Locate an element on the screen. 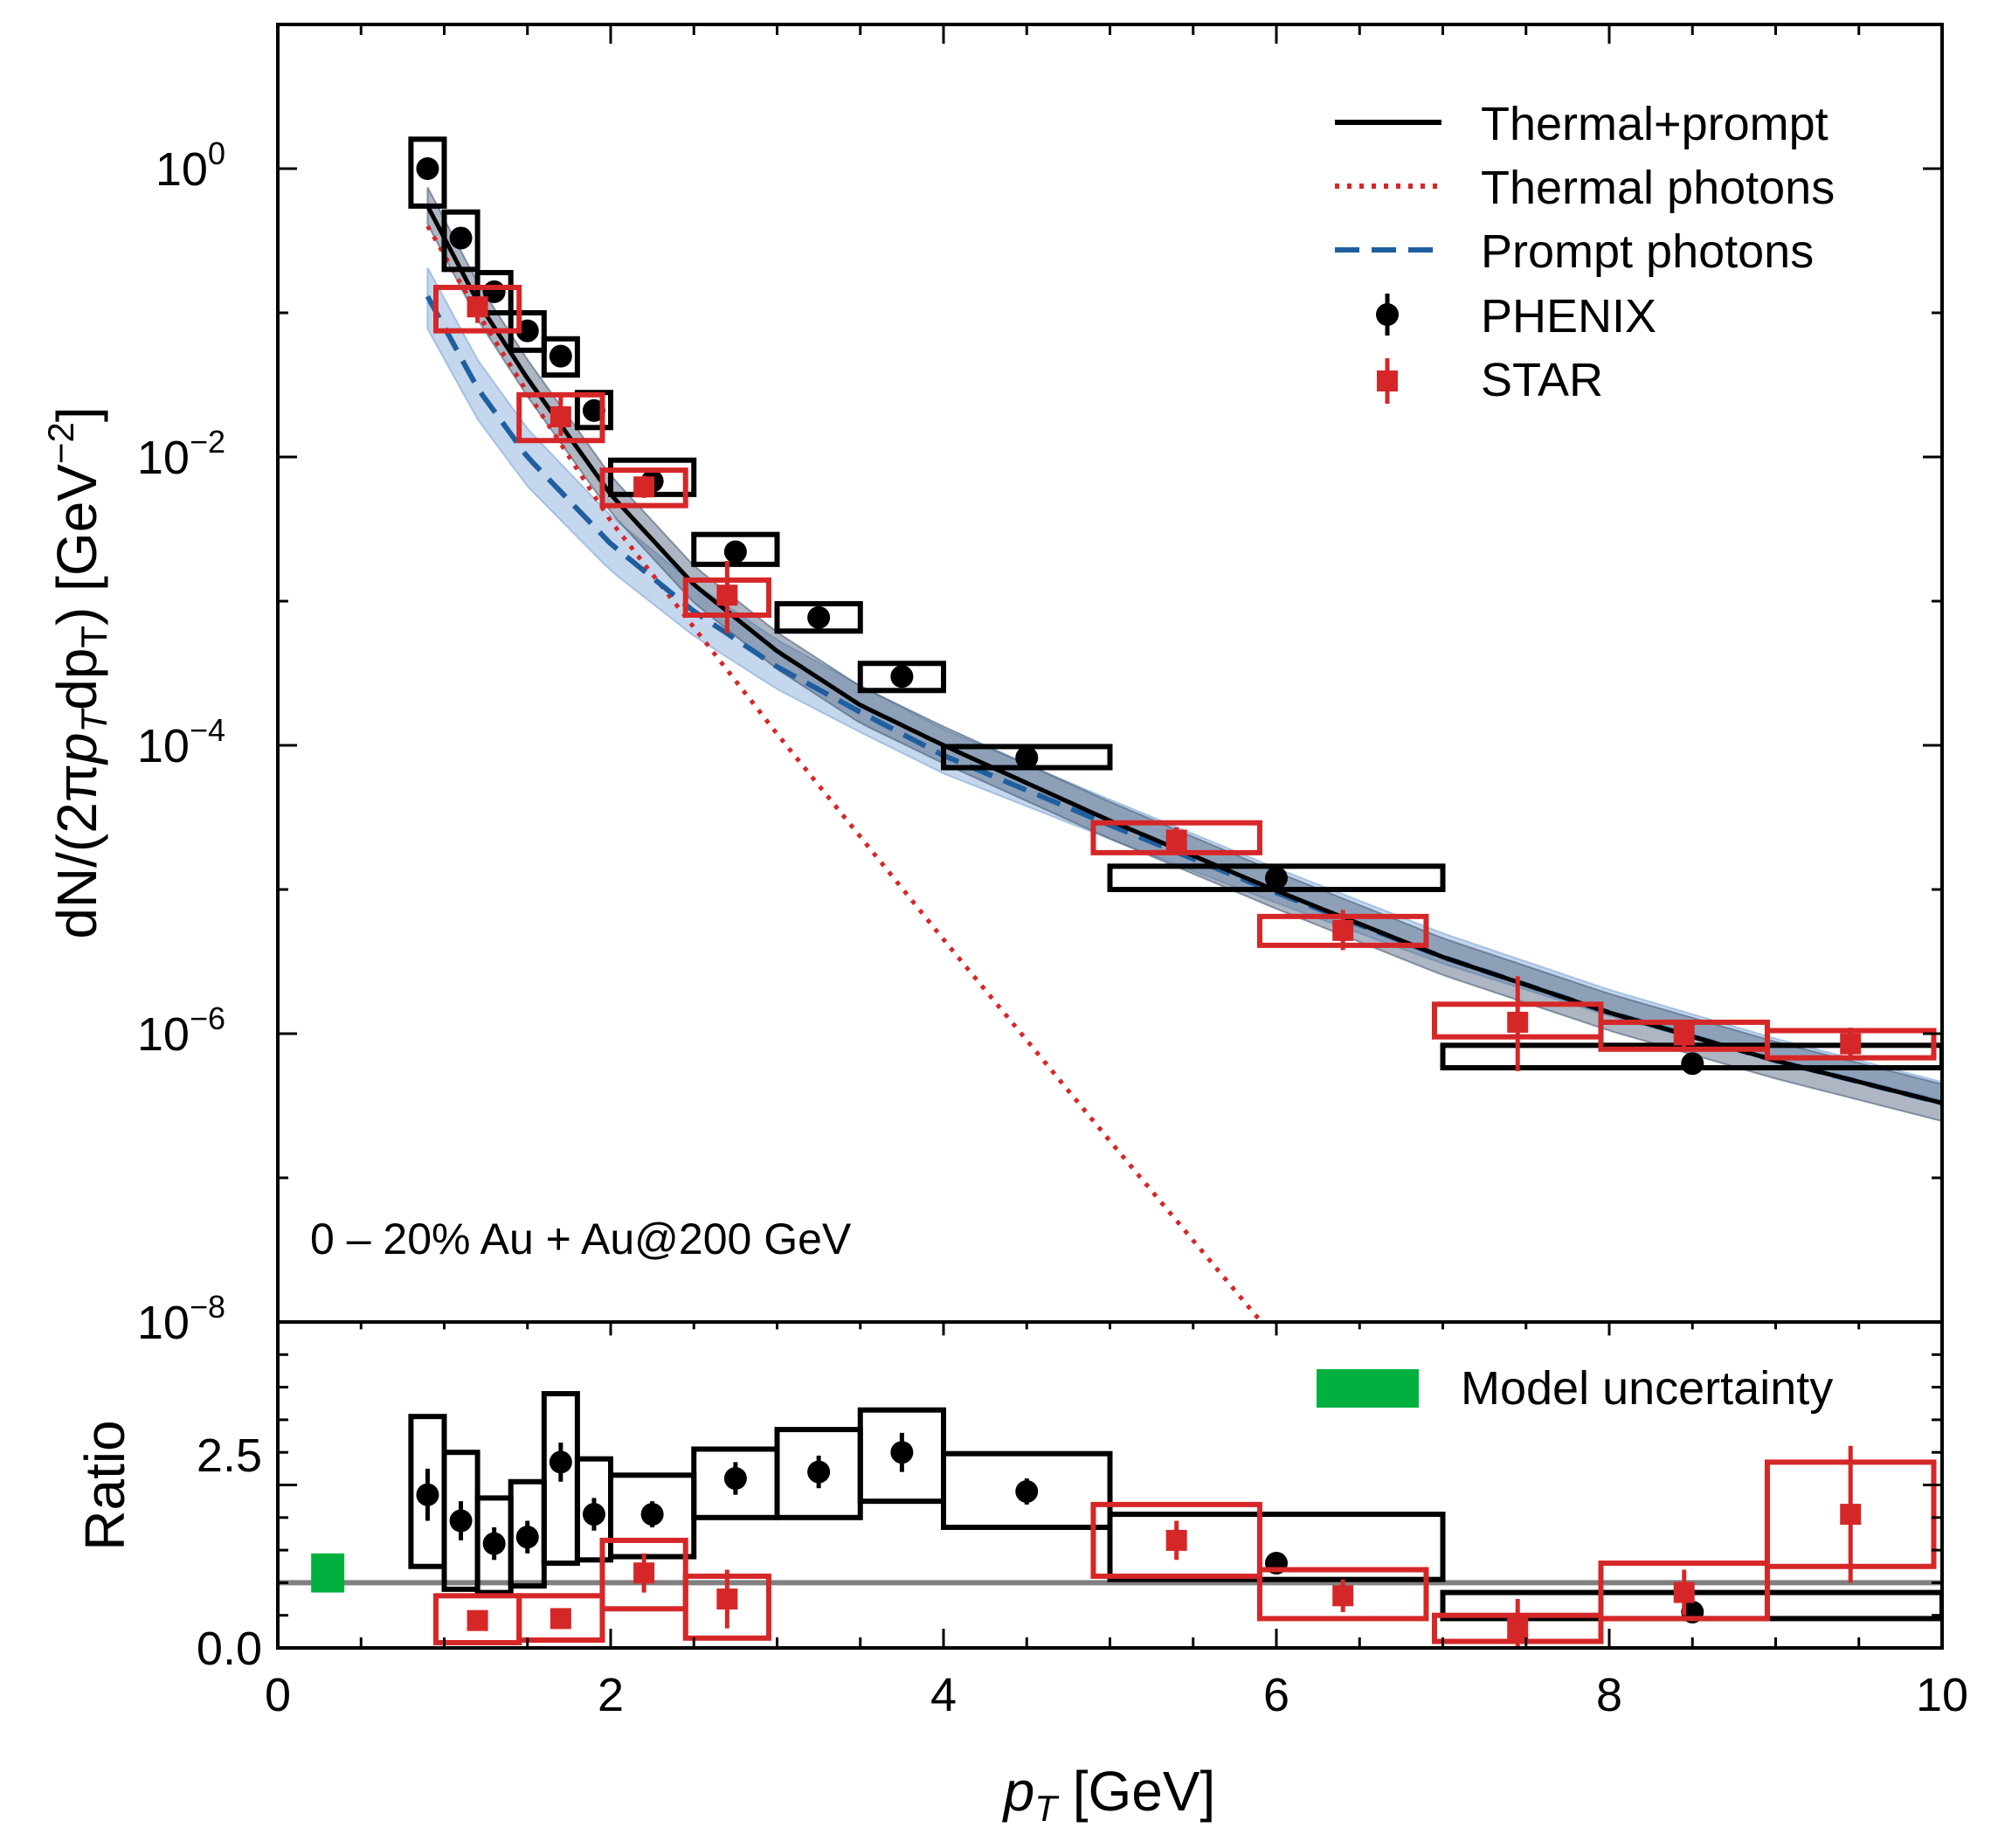 The height and width of the screenshot is (1848, 1991). legend-thermal-prompt-label: Thermal+prompt is located at coordinates (1655, 124).